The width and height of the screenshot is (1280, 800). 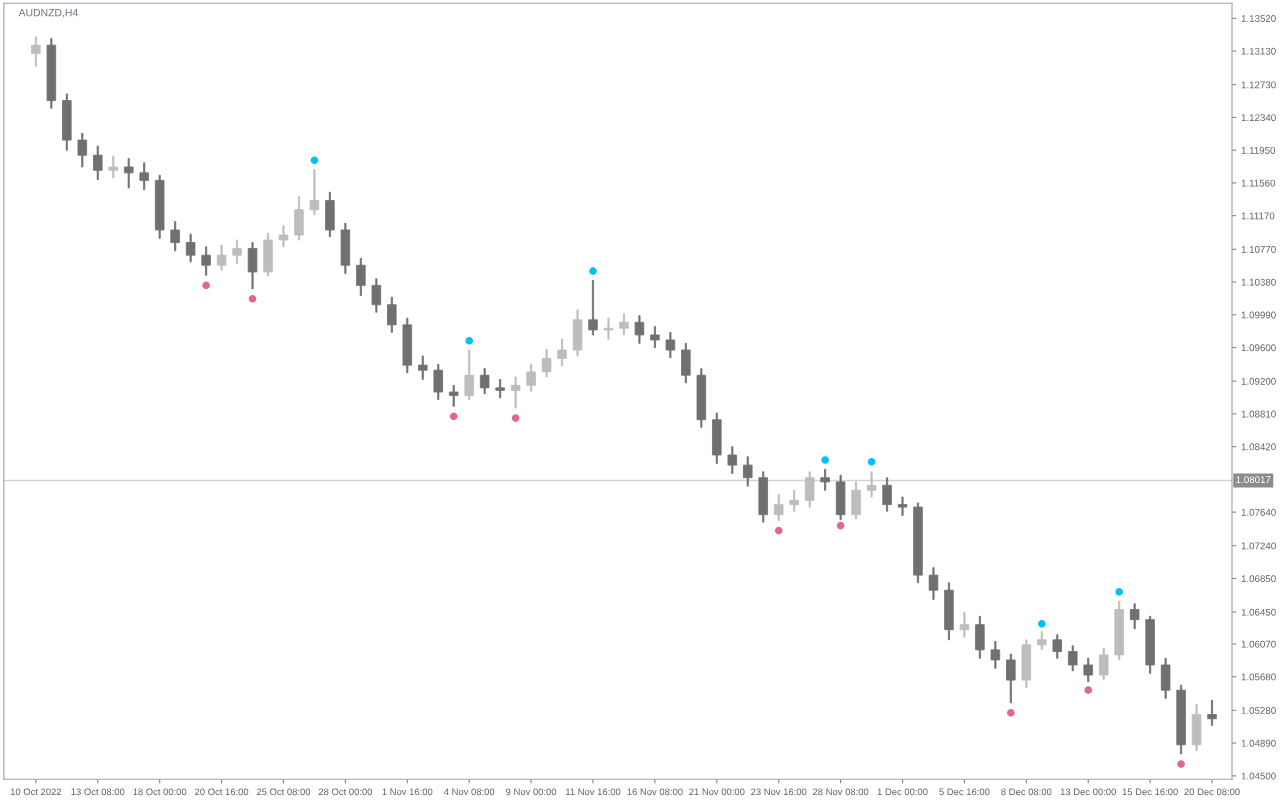 I want to click on y-tick-label: 1.07240, so click(x=1258, y=546).